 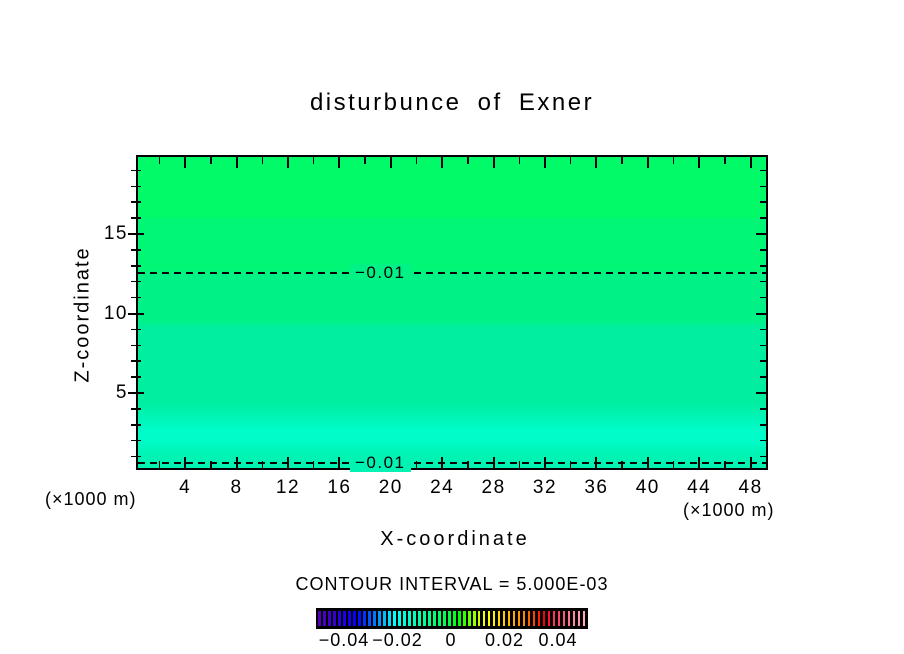 I want to click on x-axis-tick-label: 44, so click(x=699, y=487).